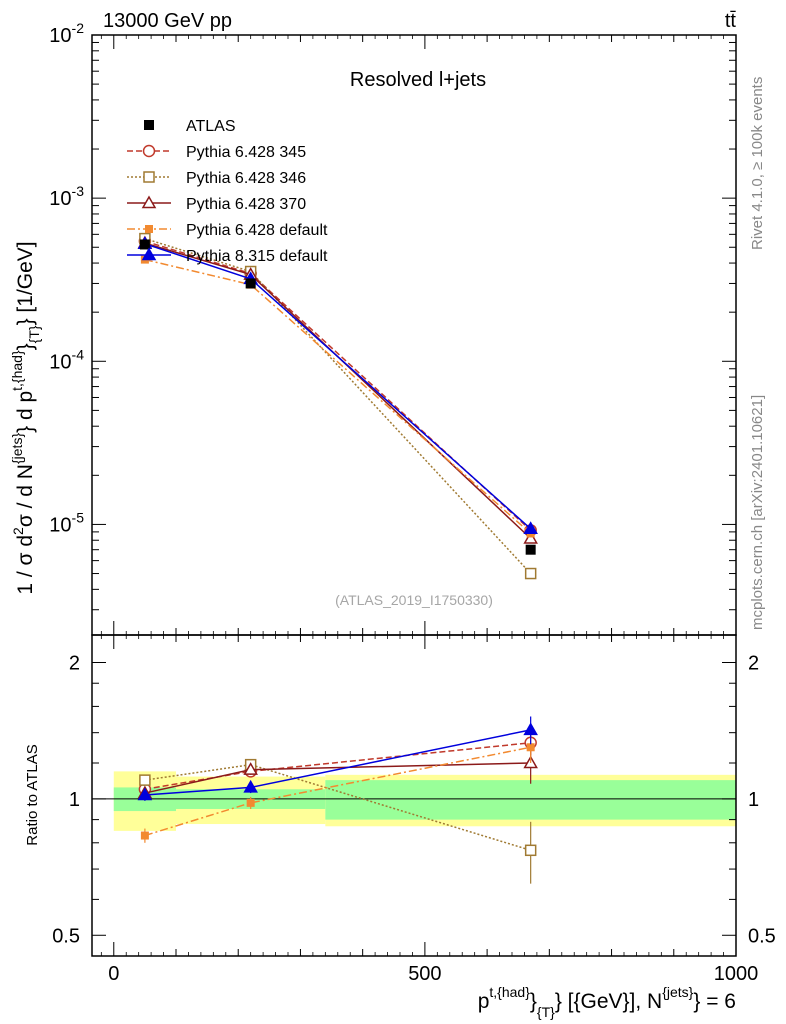 The image size is (786, 1024). Describe the element at coordinates (762, 936) in the screenshot. I see `ratio-tick-label-right: 0.5` at that location.